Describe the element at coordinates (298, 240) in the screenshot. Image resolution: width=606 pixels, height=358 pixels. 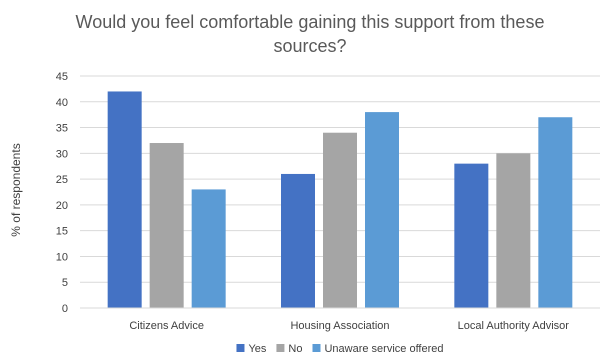
I see `bar-yes-housing-association` at that location.